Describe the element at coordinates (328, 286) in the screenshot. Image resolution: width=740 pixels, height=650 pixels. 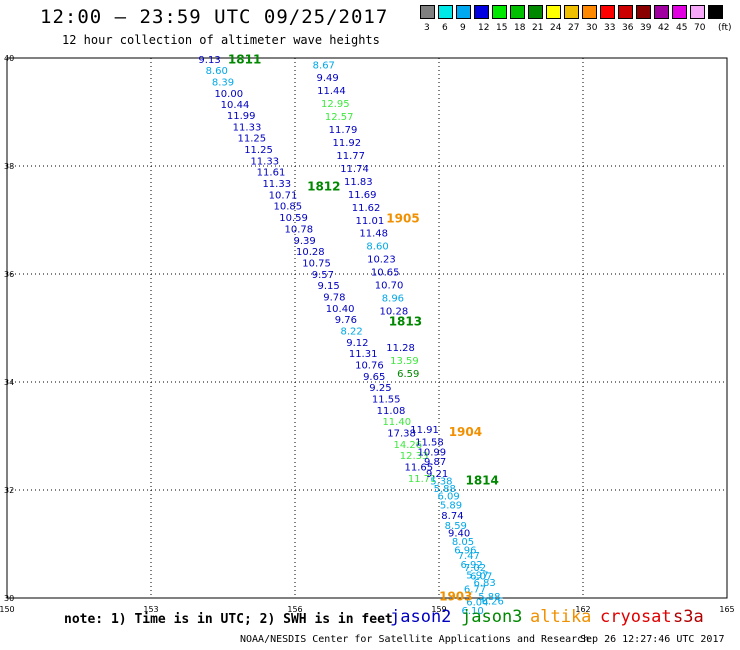
I see `wave-height-value: 9.15` at that location.